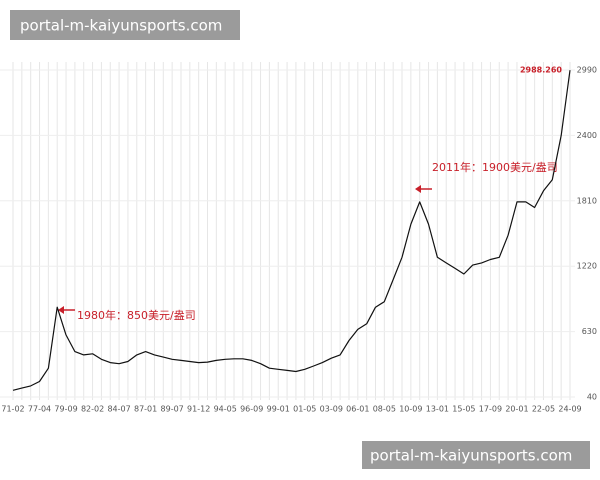 The width and height of the screenshot is (600, 480). I want to click on x-tick-label: 71-02, so click(12, 409).